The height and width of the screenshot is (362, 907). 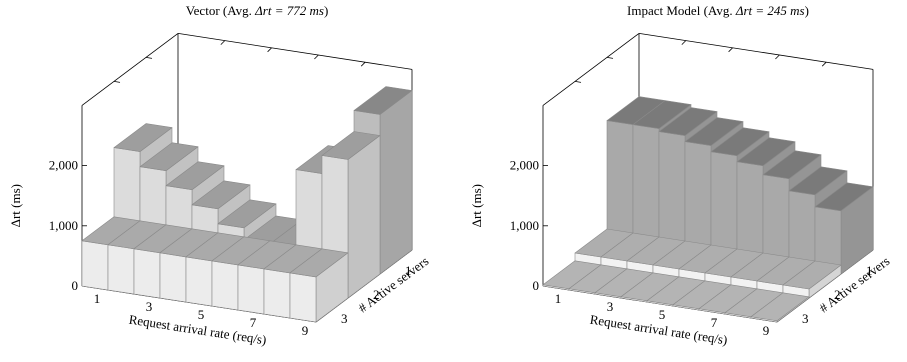 What do you see at coordinates (718, 10) in the screenshot?
I see `chart-title: Impact Model (Avg. Δrt = 245 ms)` at bounding box center [718, 10].